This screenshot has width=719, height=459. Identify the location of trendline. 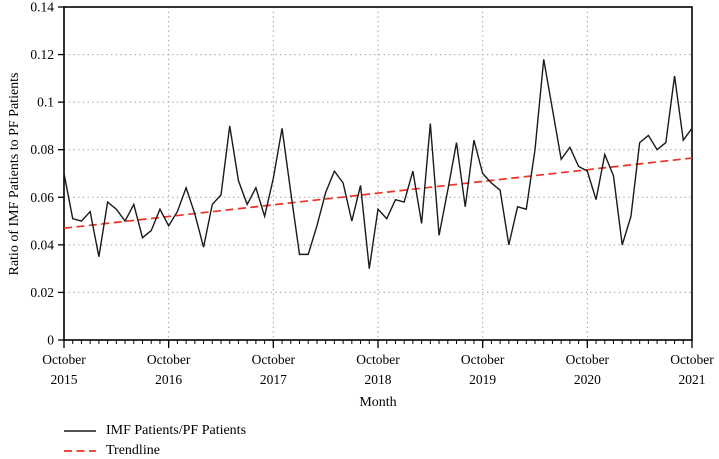
(378, 193).